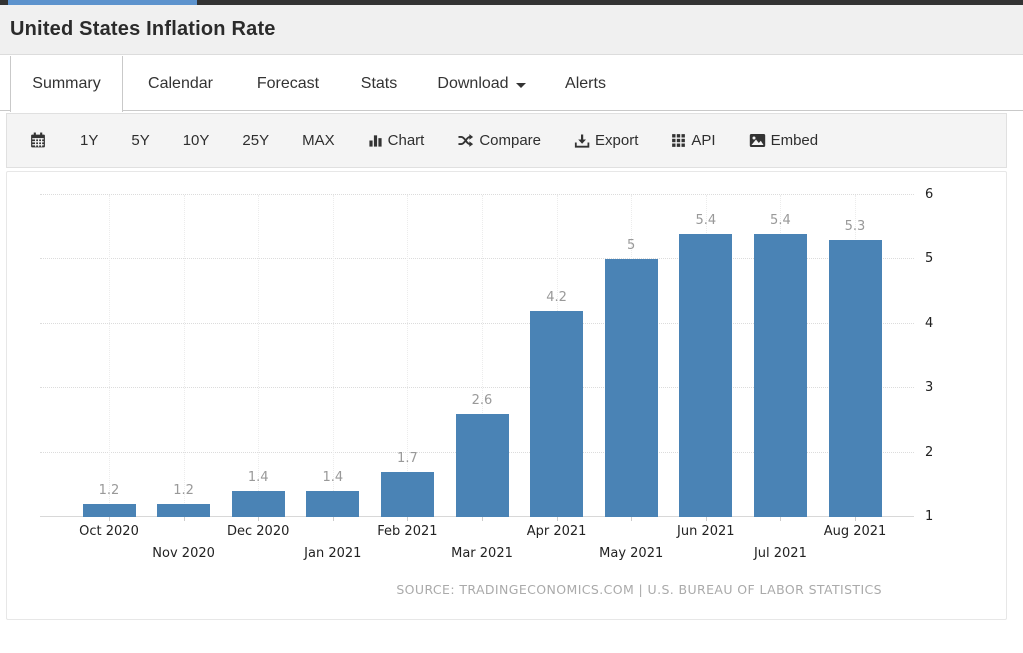  I want to click on shuffle-icon, so click(466, 140).